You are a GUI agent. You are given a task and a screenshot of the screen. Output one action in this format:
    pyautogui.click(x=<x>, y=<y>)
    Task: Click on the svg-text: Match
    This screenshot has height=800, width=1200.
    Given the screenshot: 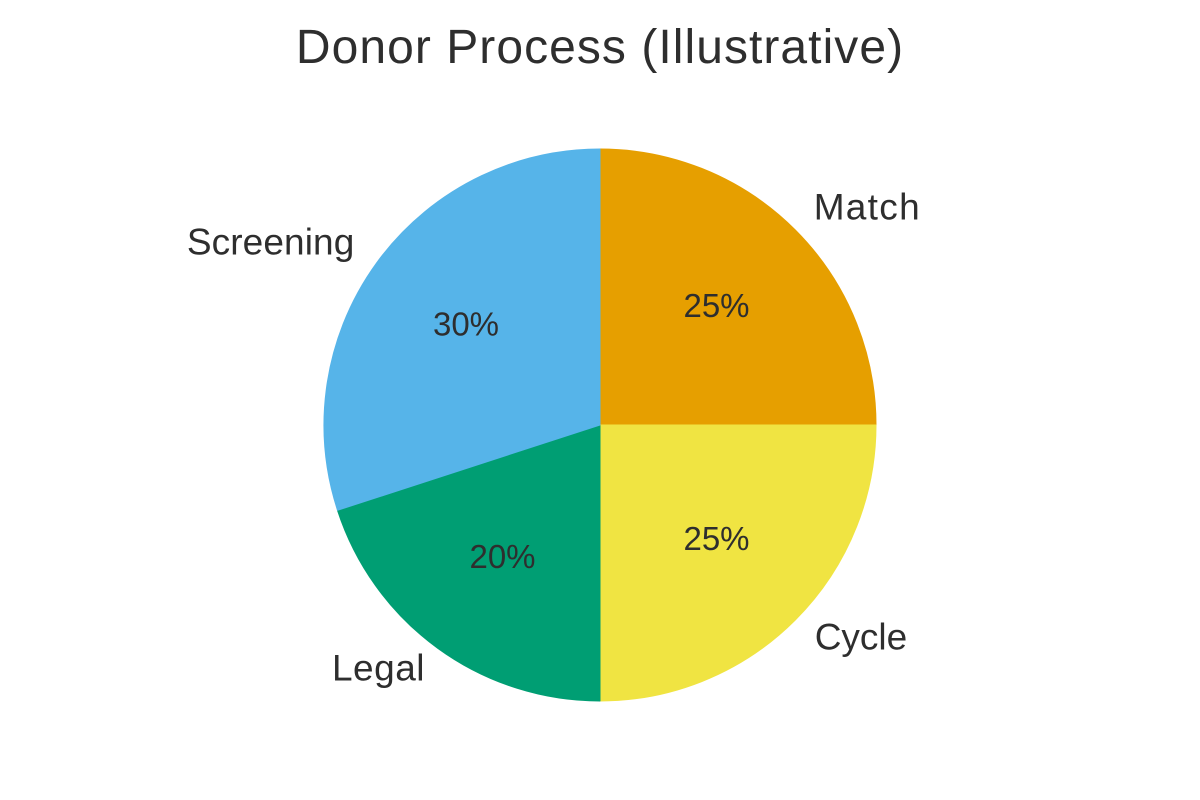 What is the action you would take?
    pyautogui.click(x=867, y=207)
    